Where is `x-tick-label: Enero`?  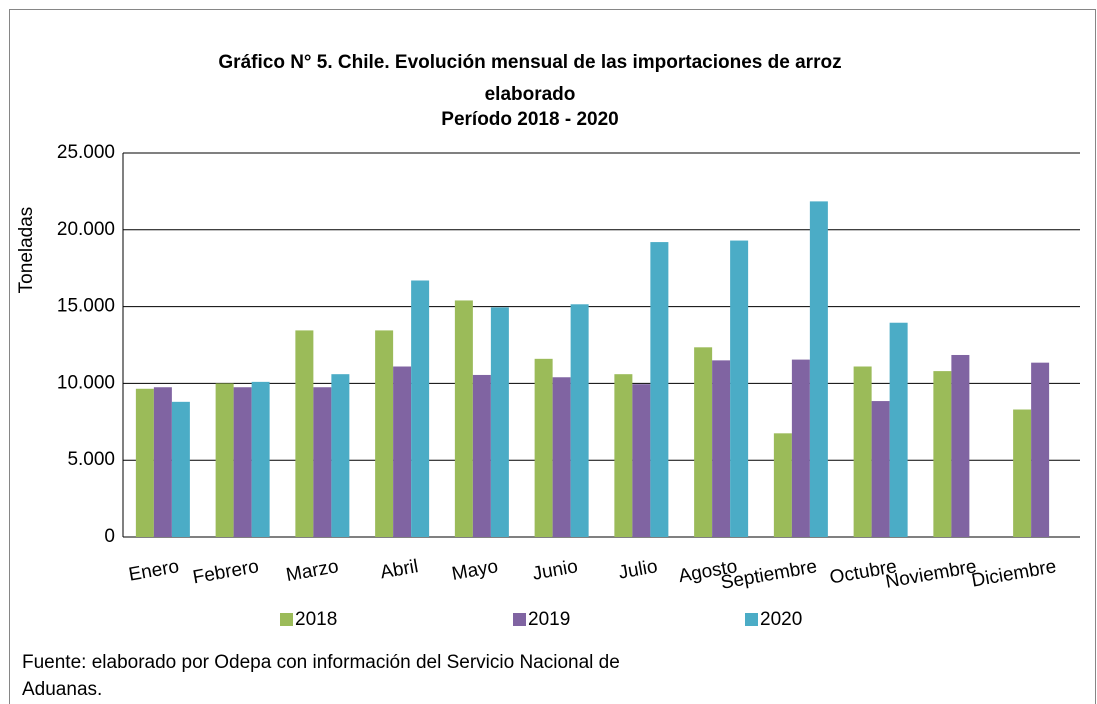 x-tick-label: Enero is located at coordinates (154, 570).